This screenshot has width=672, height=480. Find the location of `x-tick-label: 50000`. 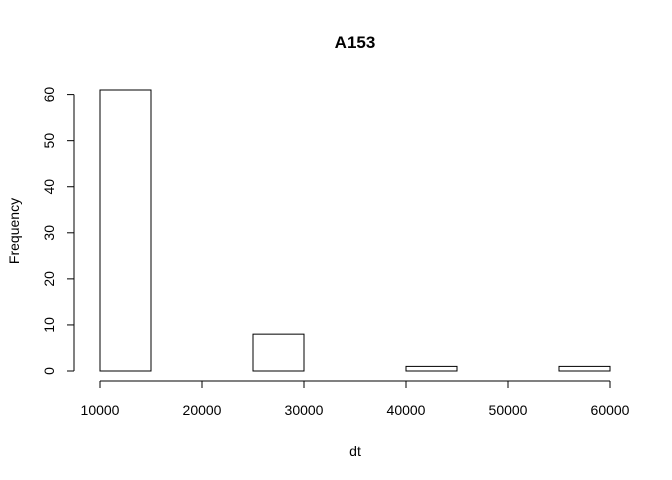

x-tick-label: 50000 is located at coordinates (508, 410).